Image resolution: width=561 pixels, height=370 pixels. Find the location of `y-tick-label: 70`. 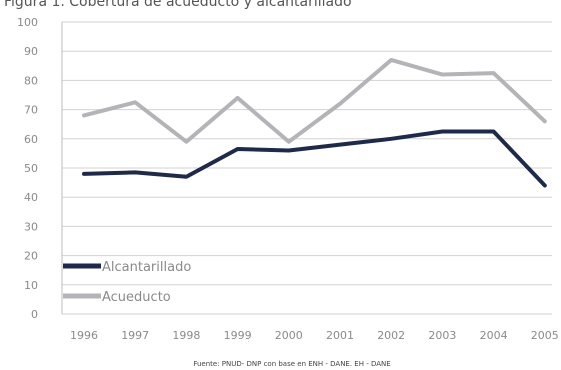

y-tick-label: 70 is located at coordinates (31, 110).